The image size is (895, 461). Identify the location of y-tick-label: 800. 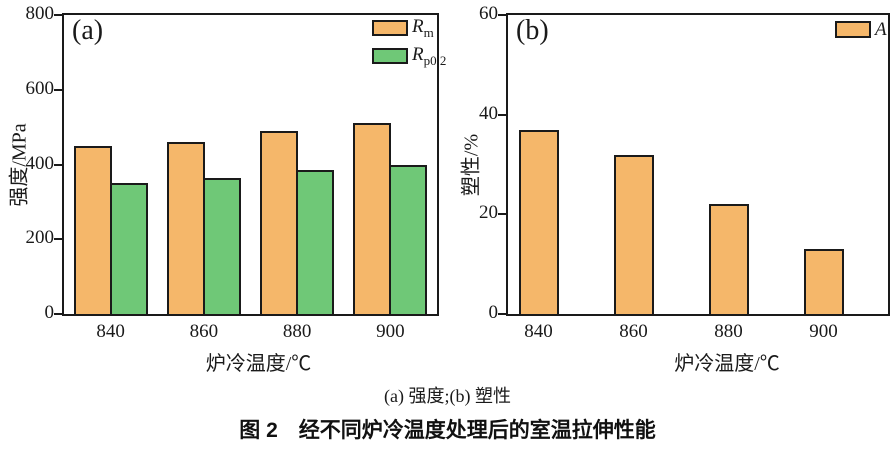
(40, 13).